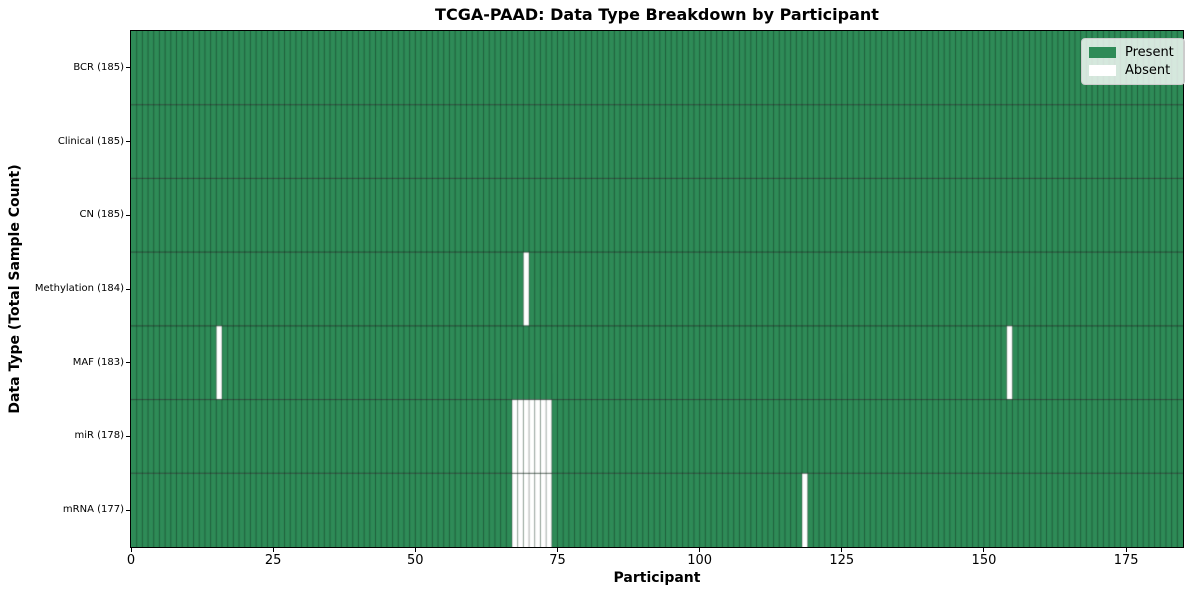 Image resolution: width=1200 pixels, height=600 pixels. Describe the element at coordinates (842, 560) in the screenshot. I see `x-tick-label: 125` at that location.